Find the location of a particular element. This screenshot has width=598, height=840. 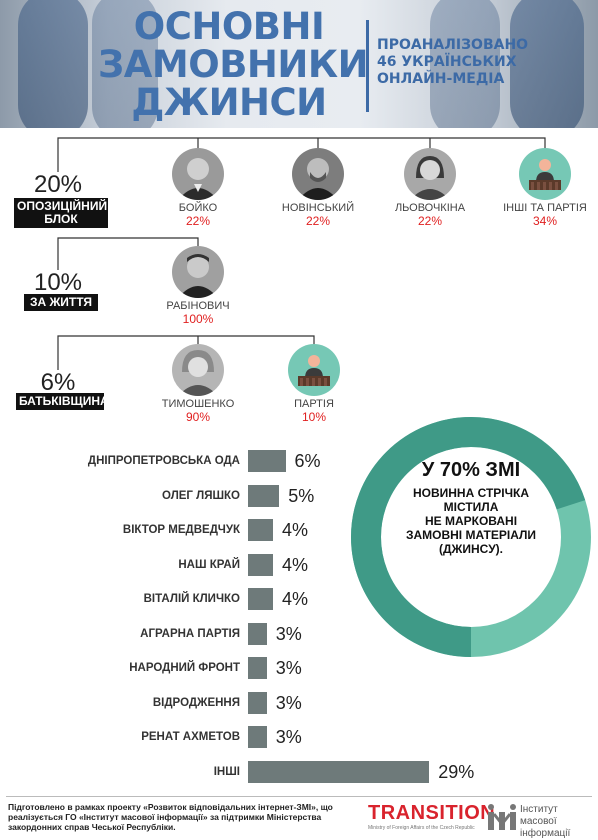

party-share: 6% is located at coordinates (58, 382).